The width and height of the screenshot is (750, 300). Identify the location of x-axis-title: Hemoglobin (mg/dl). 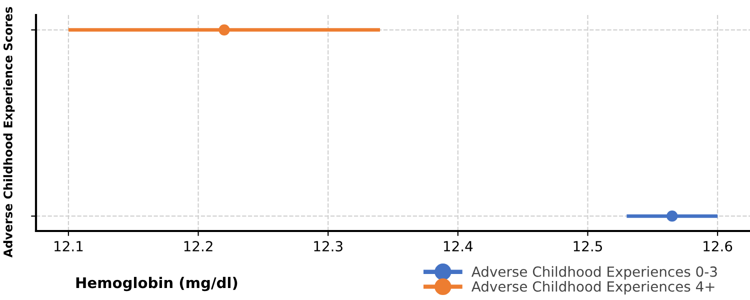
(157, 284).